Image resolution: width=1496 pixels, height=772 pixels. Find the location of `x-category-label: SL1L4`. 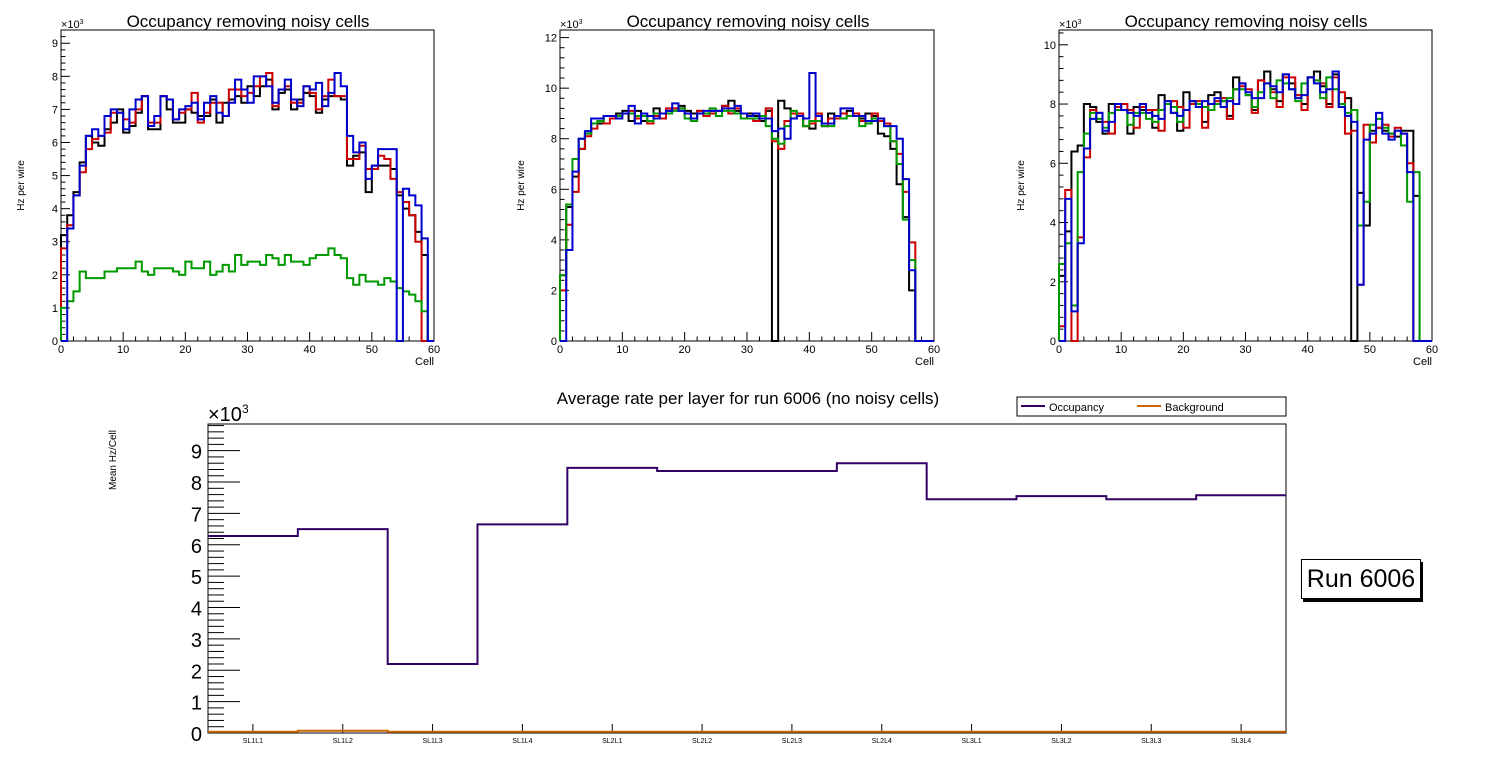

x-category-label: SL1L4 is located at coordinates (522, 741).